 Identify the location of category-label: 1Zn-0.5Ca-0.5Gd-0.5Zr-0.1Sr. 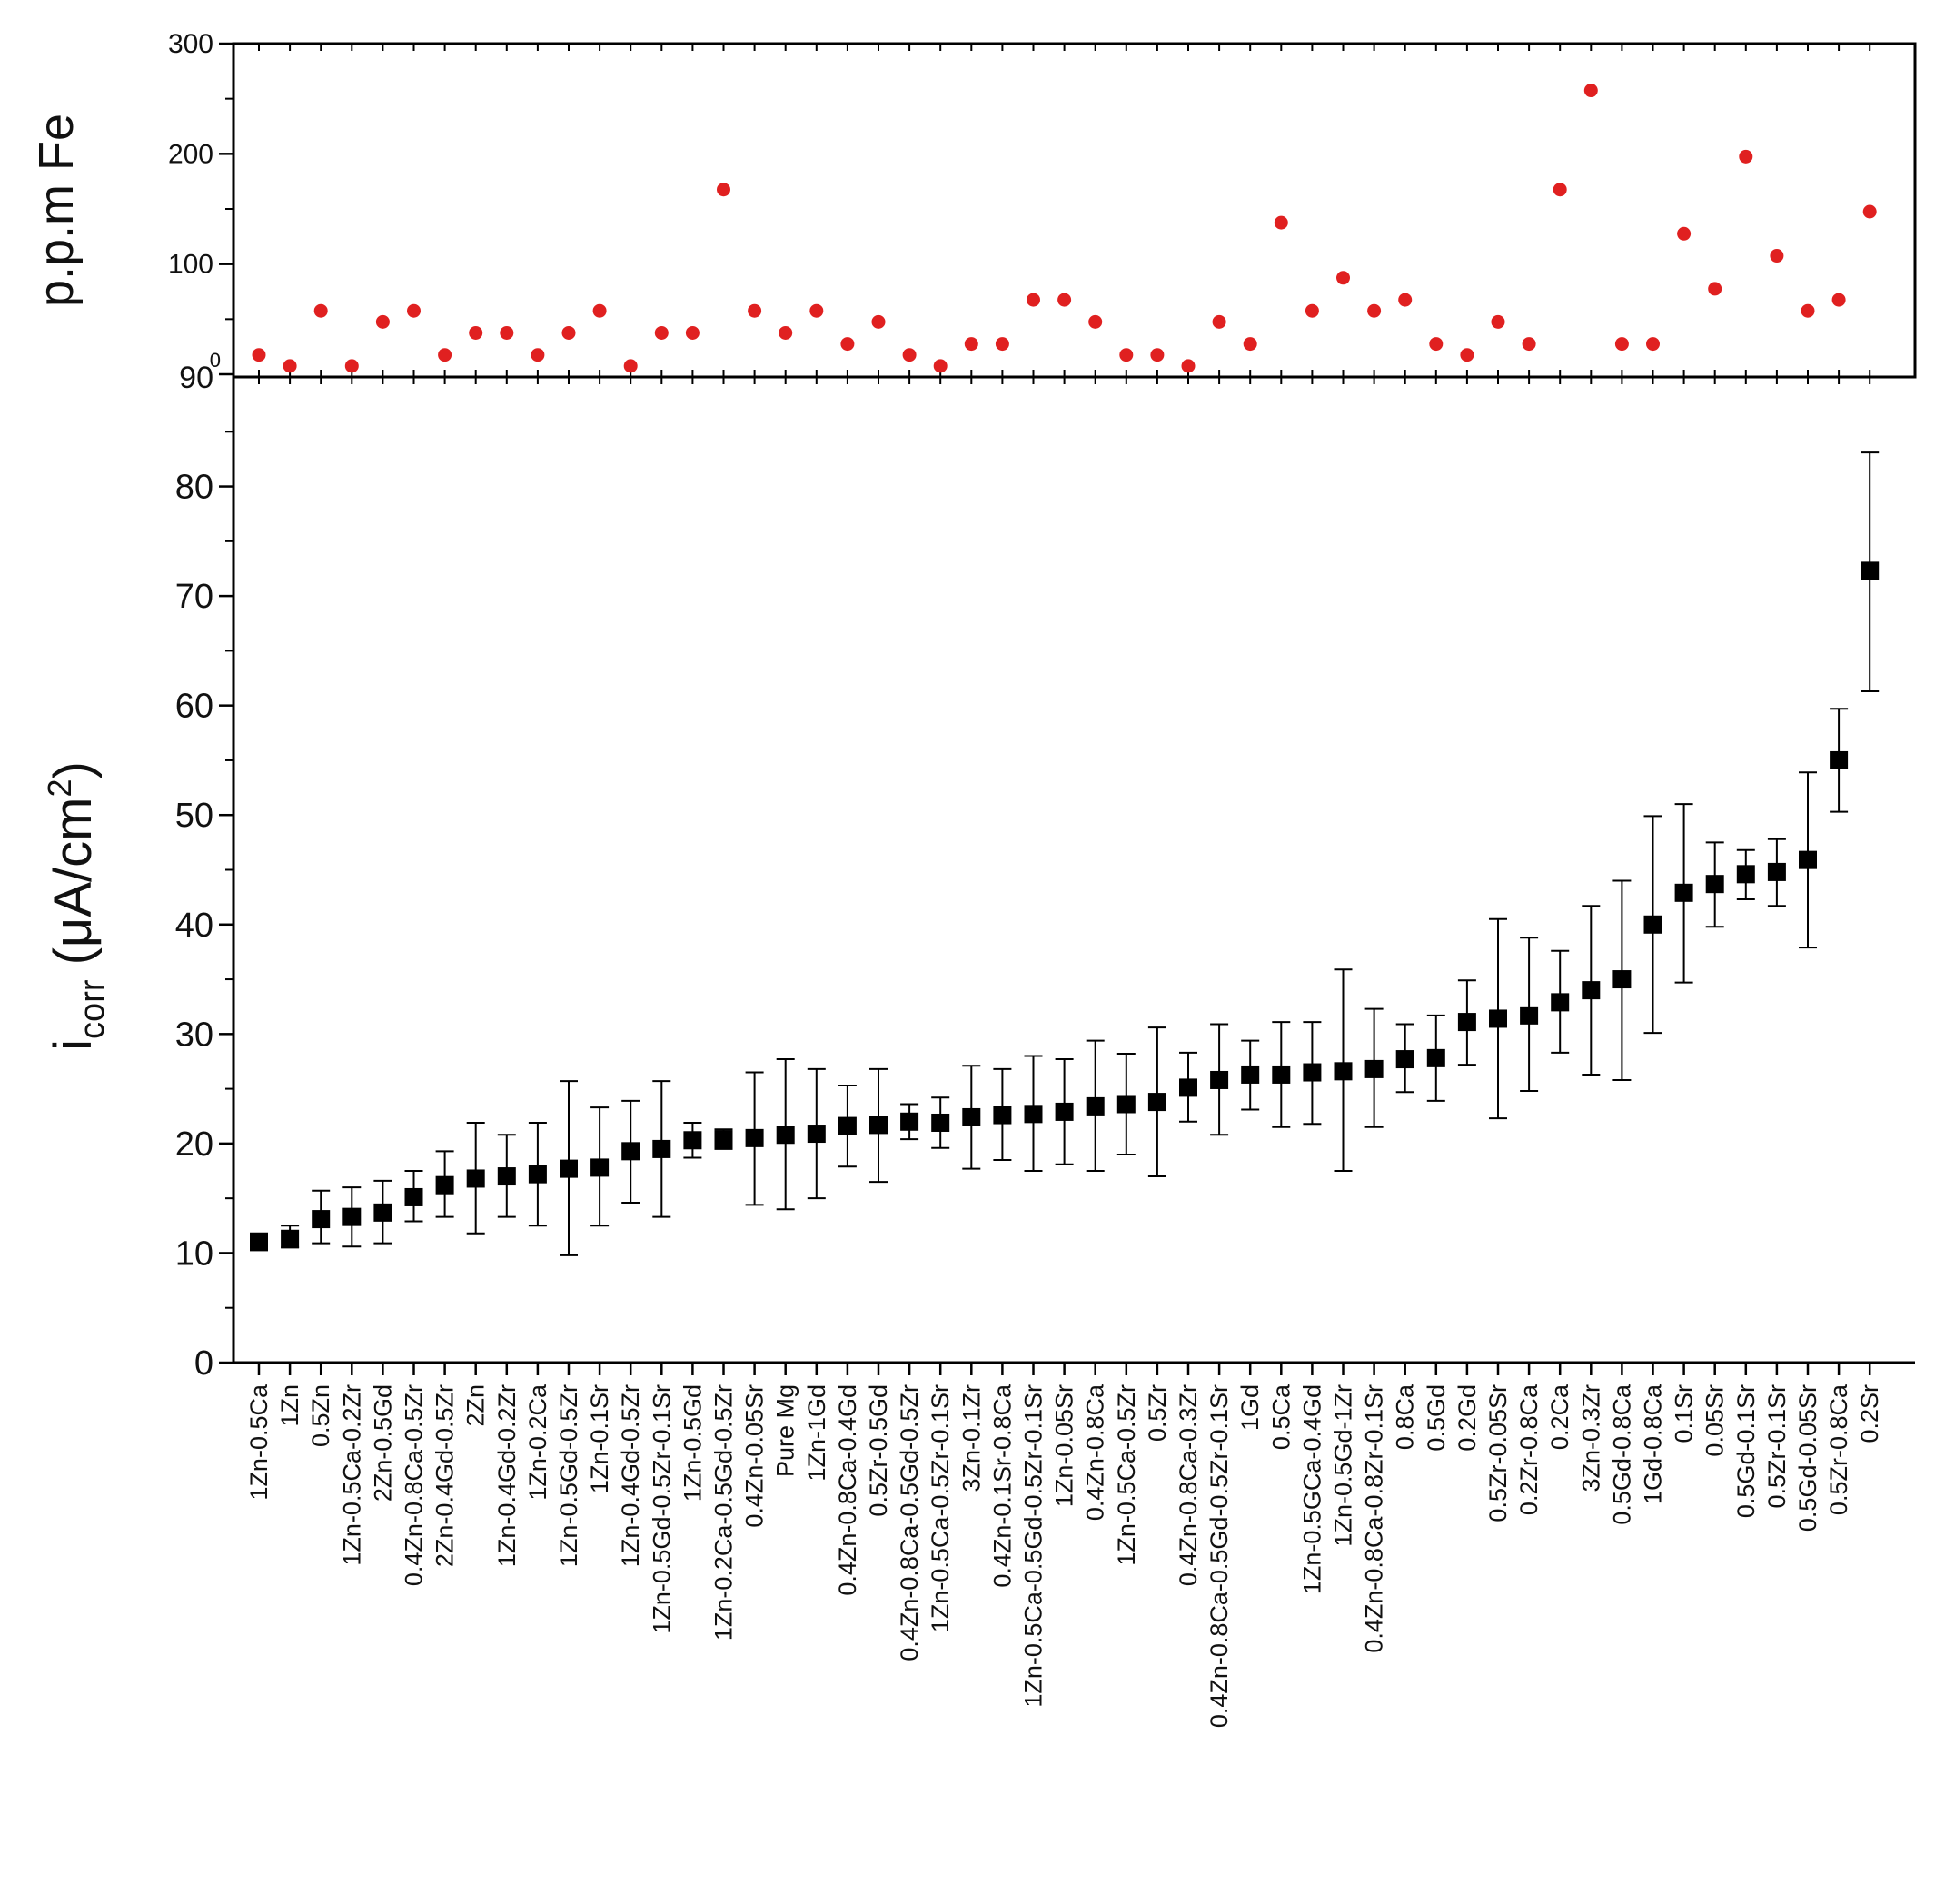
(1033, 1546).